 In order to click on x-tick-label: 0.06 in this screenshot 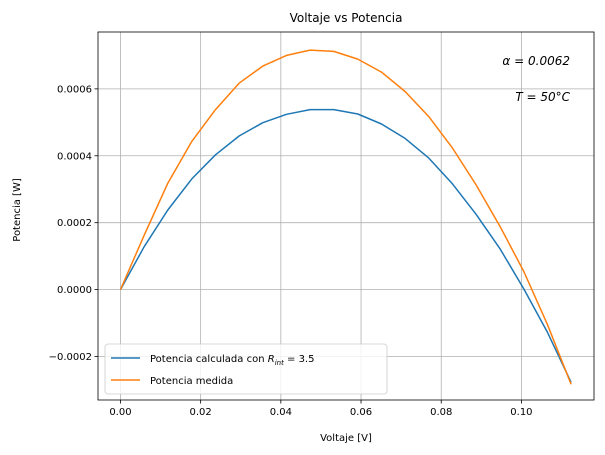, I will do `click(361, 412)`.